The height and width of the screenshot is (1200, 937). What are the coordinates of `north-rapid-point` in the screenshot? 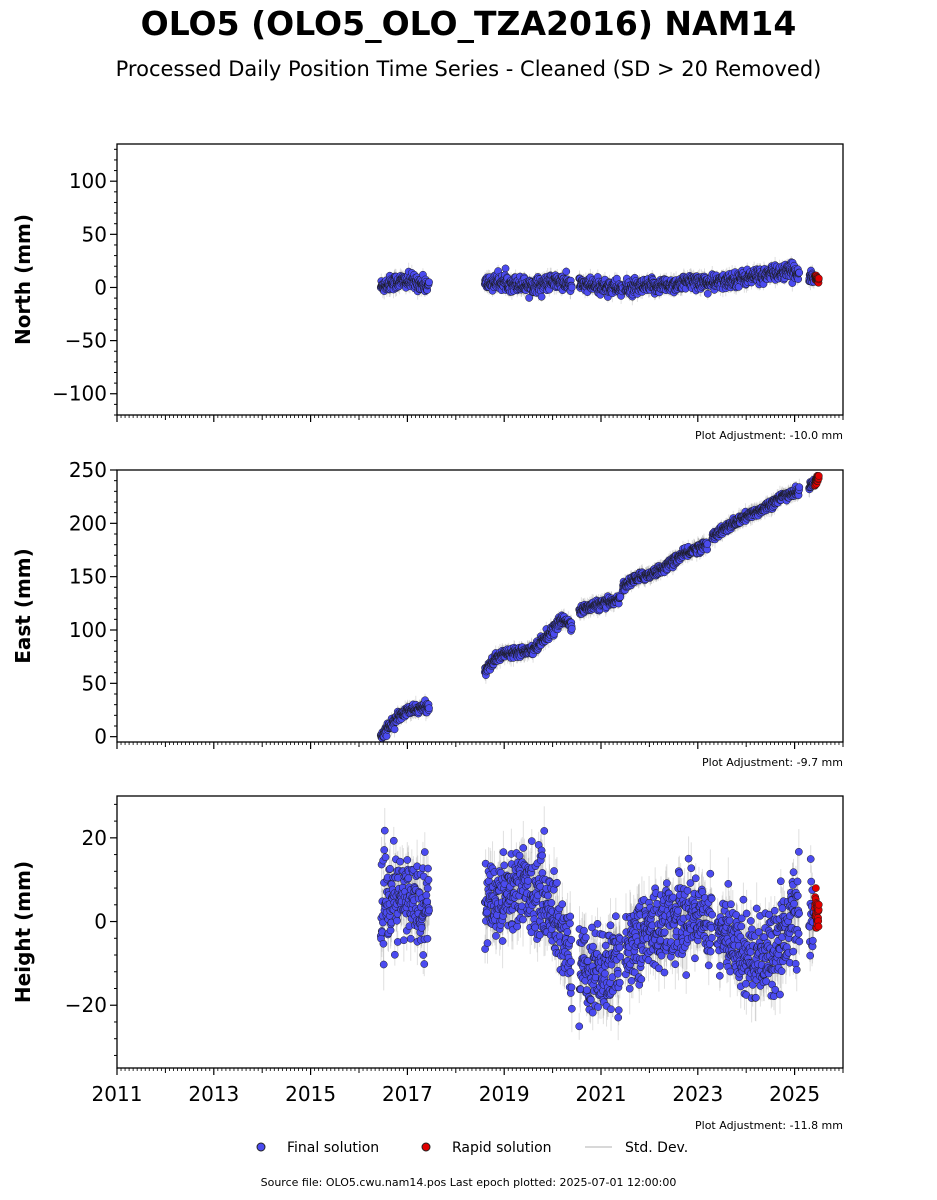 It's located at (818, 278).